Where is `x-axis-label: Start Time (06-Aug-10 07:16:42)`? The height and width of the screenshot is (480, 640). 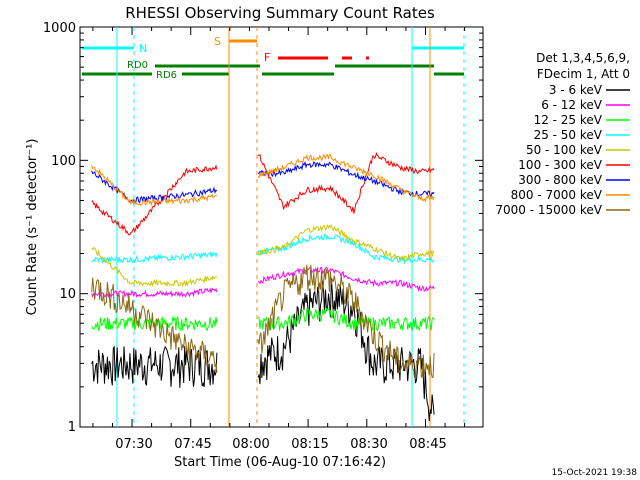 x-axis-label: Start Time (06-Aug-10 07:16:42) is located at coordinates (280, 462).